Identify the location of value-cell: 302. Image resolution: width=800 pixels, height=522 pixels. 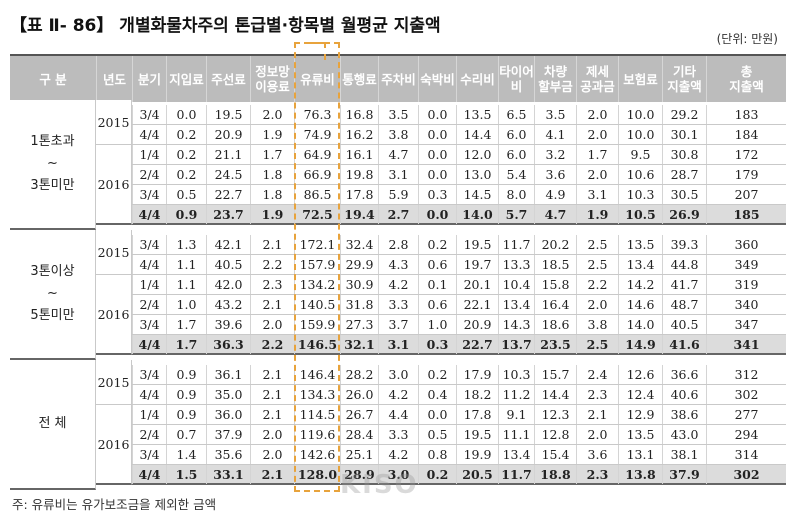
(746, 474).